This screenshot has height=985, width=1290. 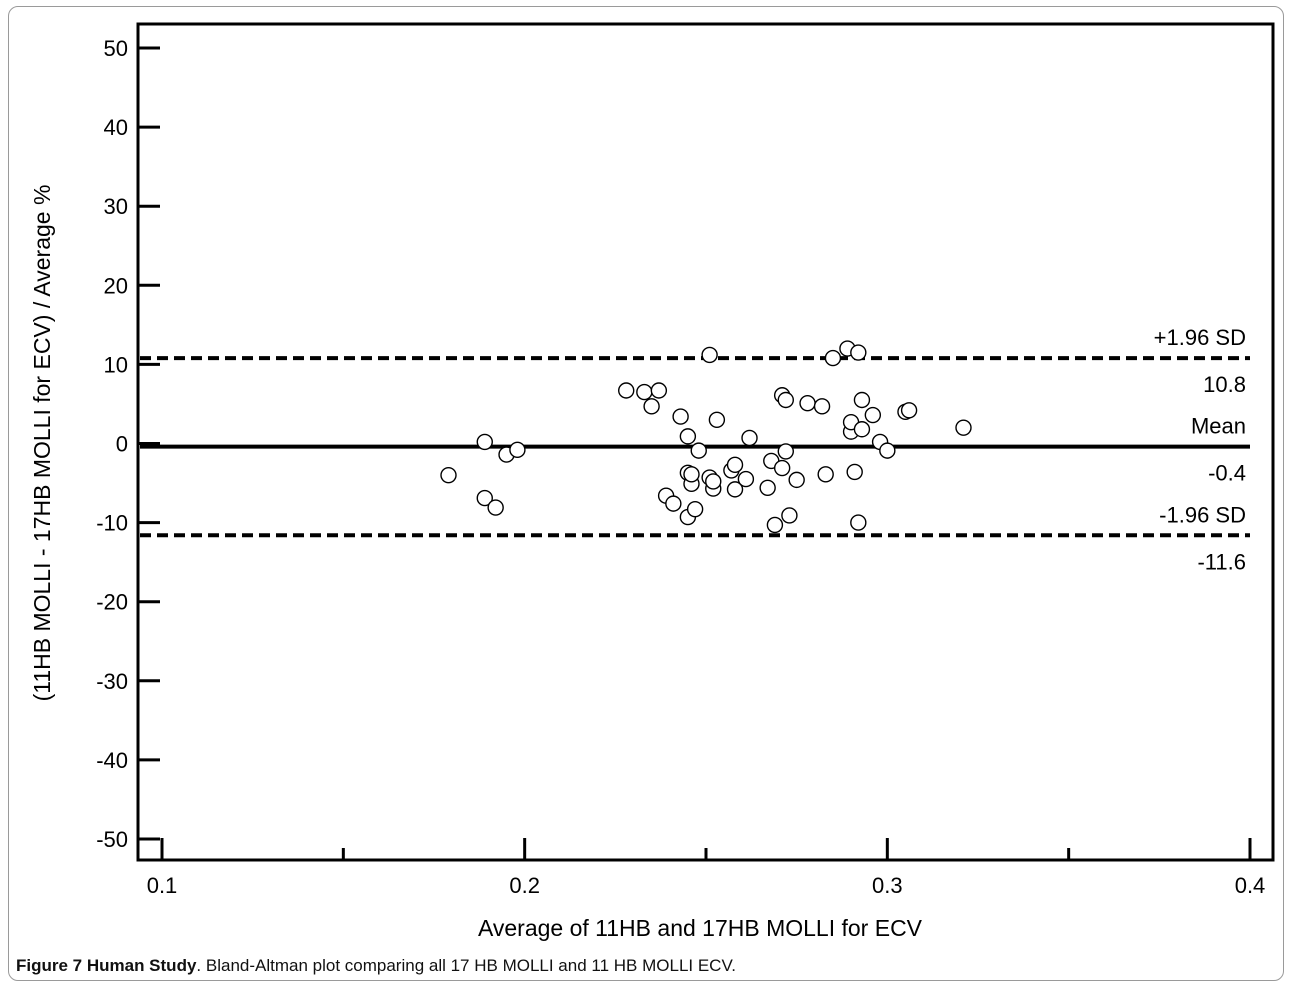 I want to click on y-tick-label: 20, so click(x=116, y=285).